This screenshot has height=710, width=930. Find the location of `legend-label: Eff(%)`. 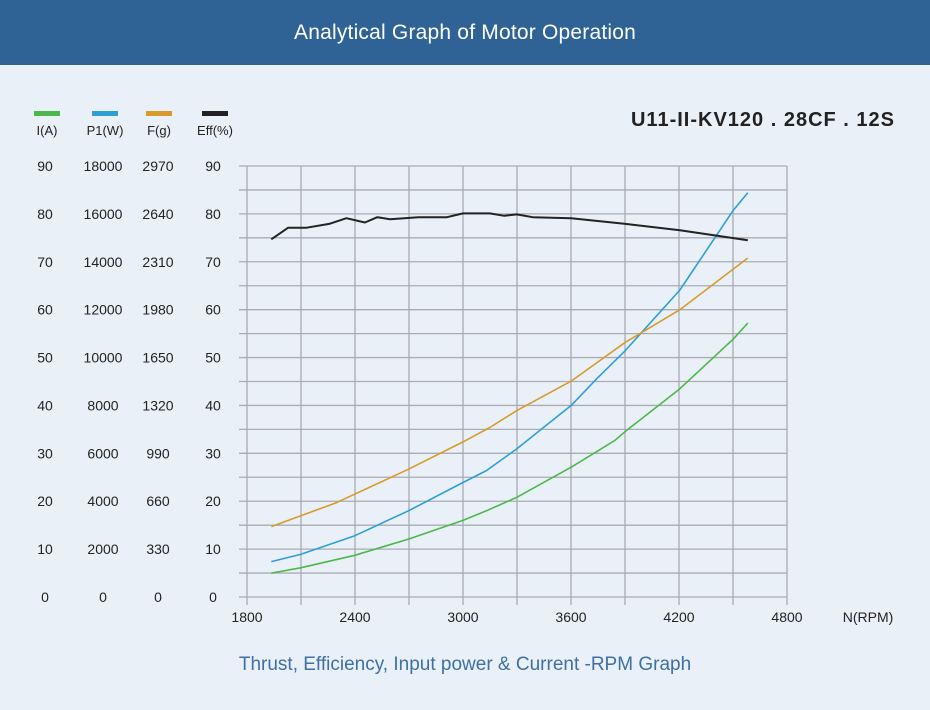

legend-label: Eff(%) is located at coordinates (215, 130).